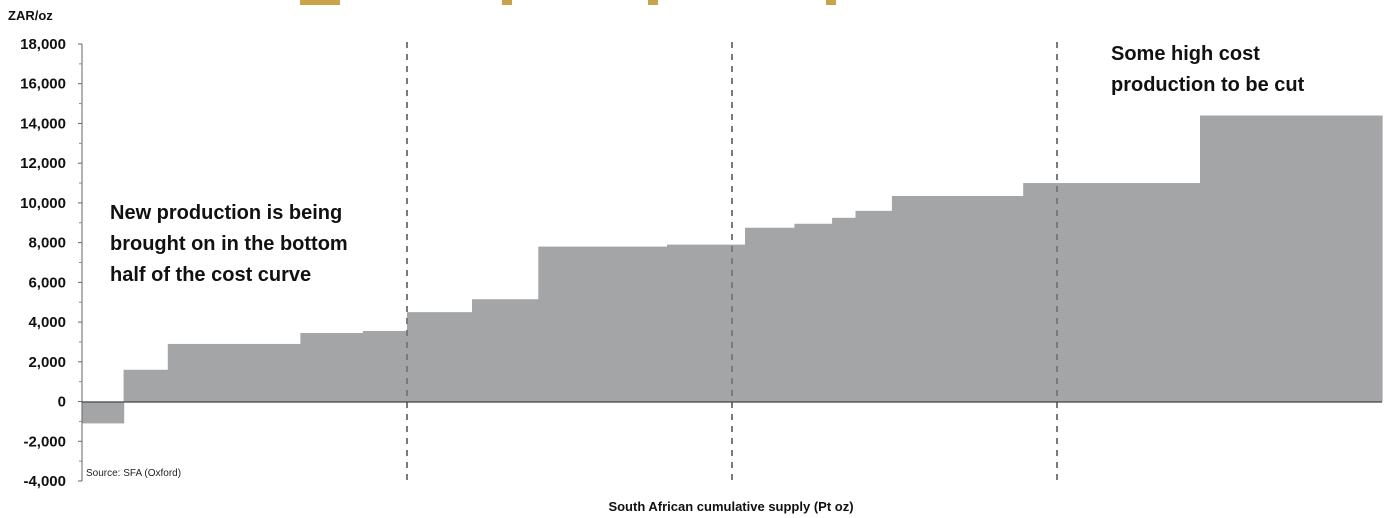 This screenshot has height=518, width=1386. What do you see at coordinates (1208, 69) in the screenshot?
I see `annotation-high-cost: Some high cost production to be cut` at bounding box center [1208, 69].